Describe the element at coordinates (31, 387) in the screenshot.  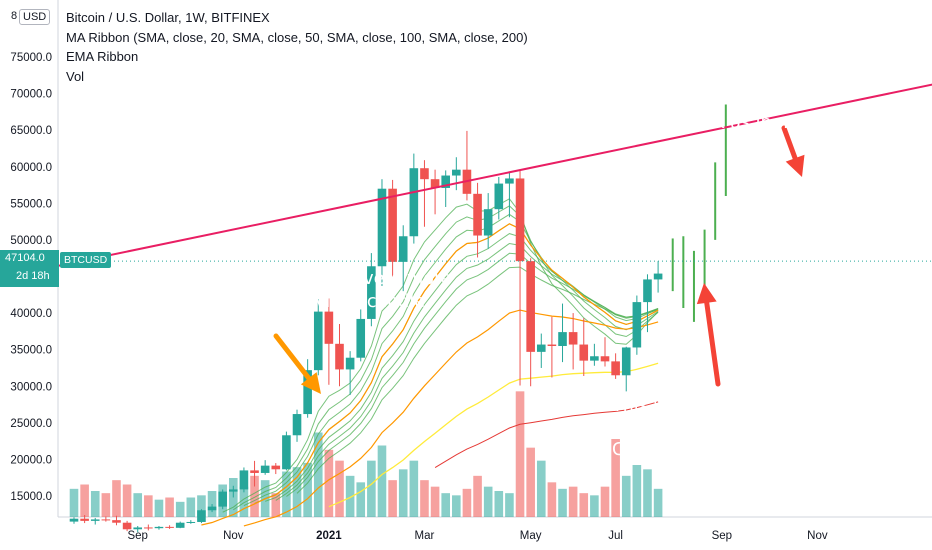
I see `y-tick-label: 30000.0` at that location.